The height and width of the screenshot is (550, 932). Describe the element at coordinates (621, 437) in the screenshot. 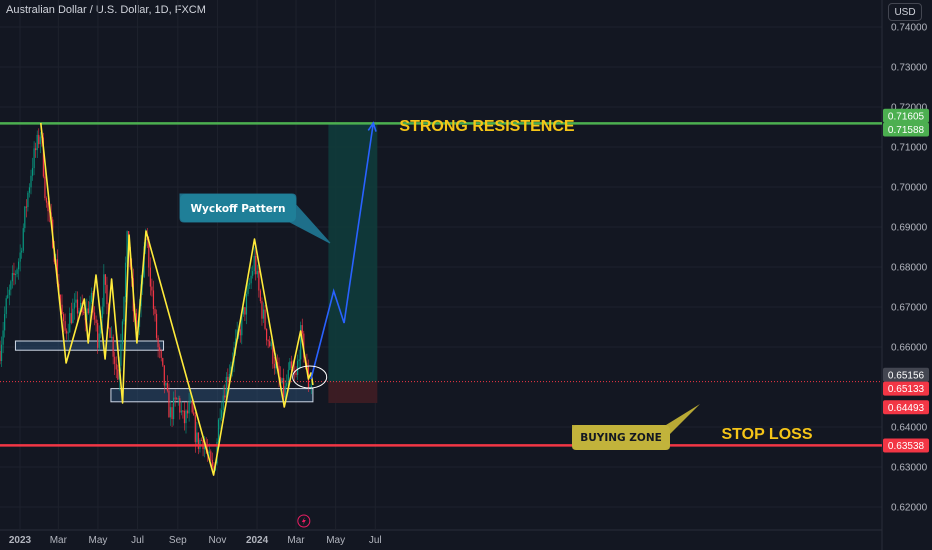

I see `buying-zone-box` at that location.